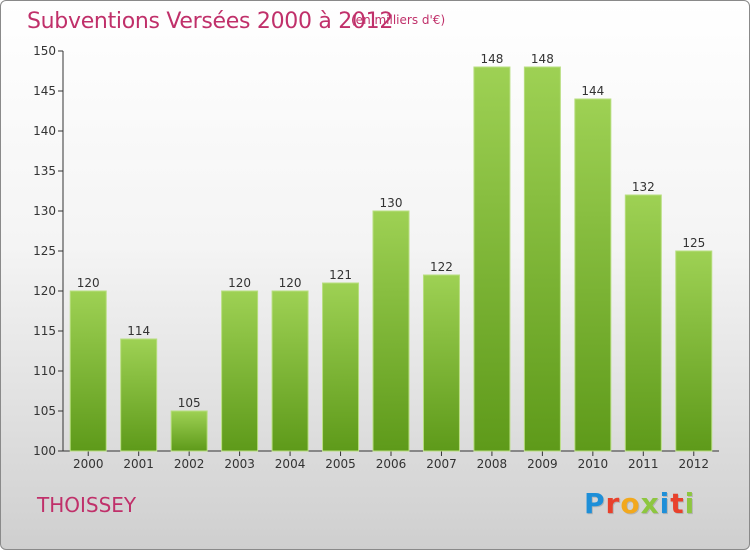 The width and height of the screenshot is (750, 550). Describe the element at coordinates (44, 251) in the screenshot. I see `y-tick-label: 125` at that location.